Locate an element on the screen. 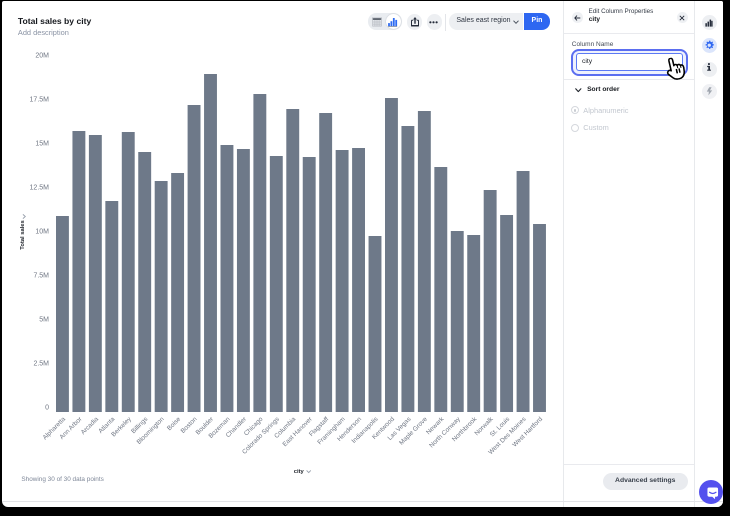 The image size is (730, 516). svg-text: 15M is located at coordinates (42, 144).